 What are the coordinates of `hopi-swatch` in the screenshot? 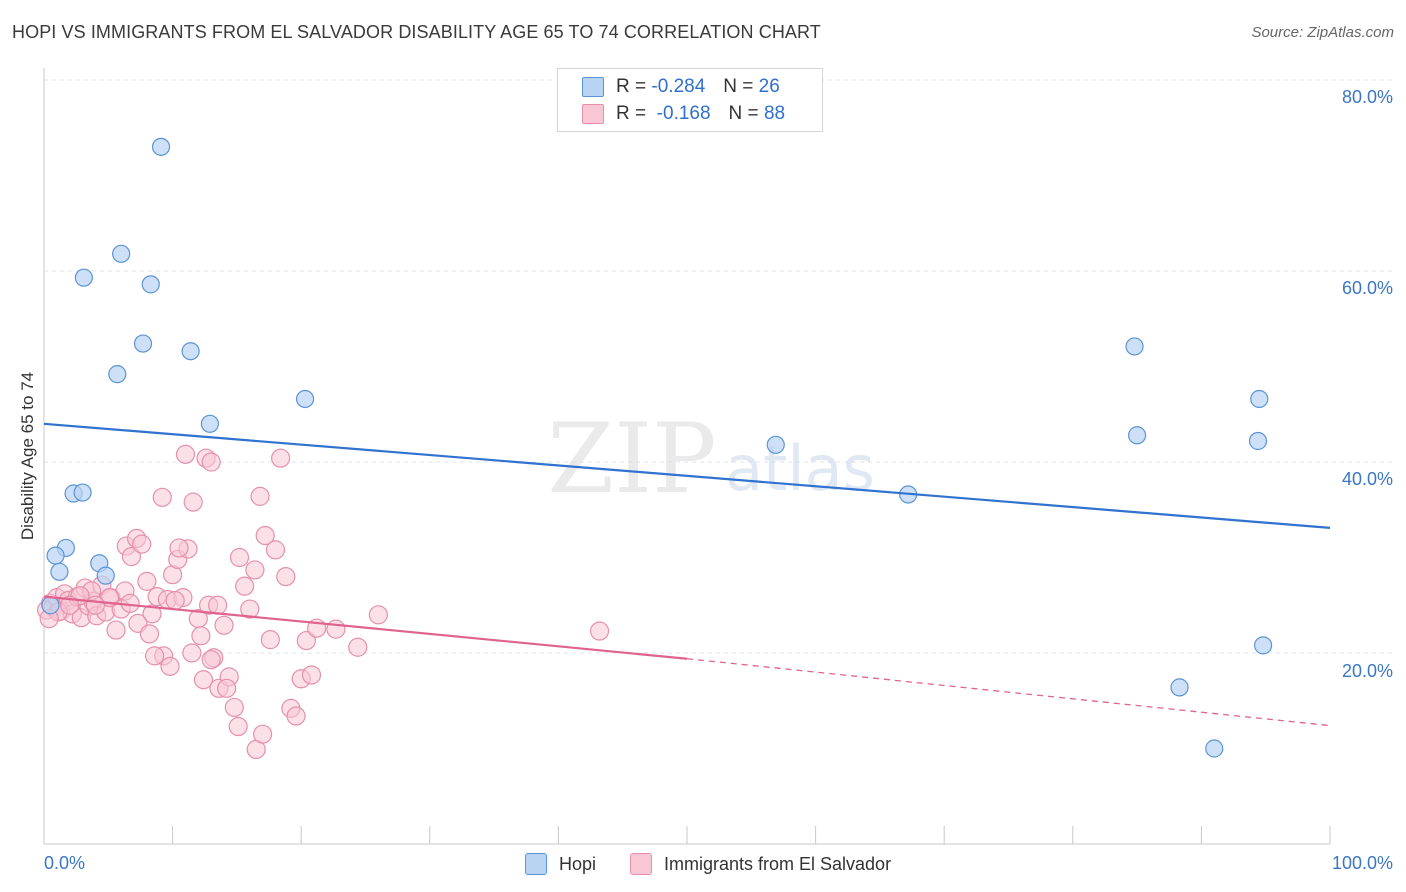 It's located at (593, 87).